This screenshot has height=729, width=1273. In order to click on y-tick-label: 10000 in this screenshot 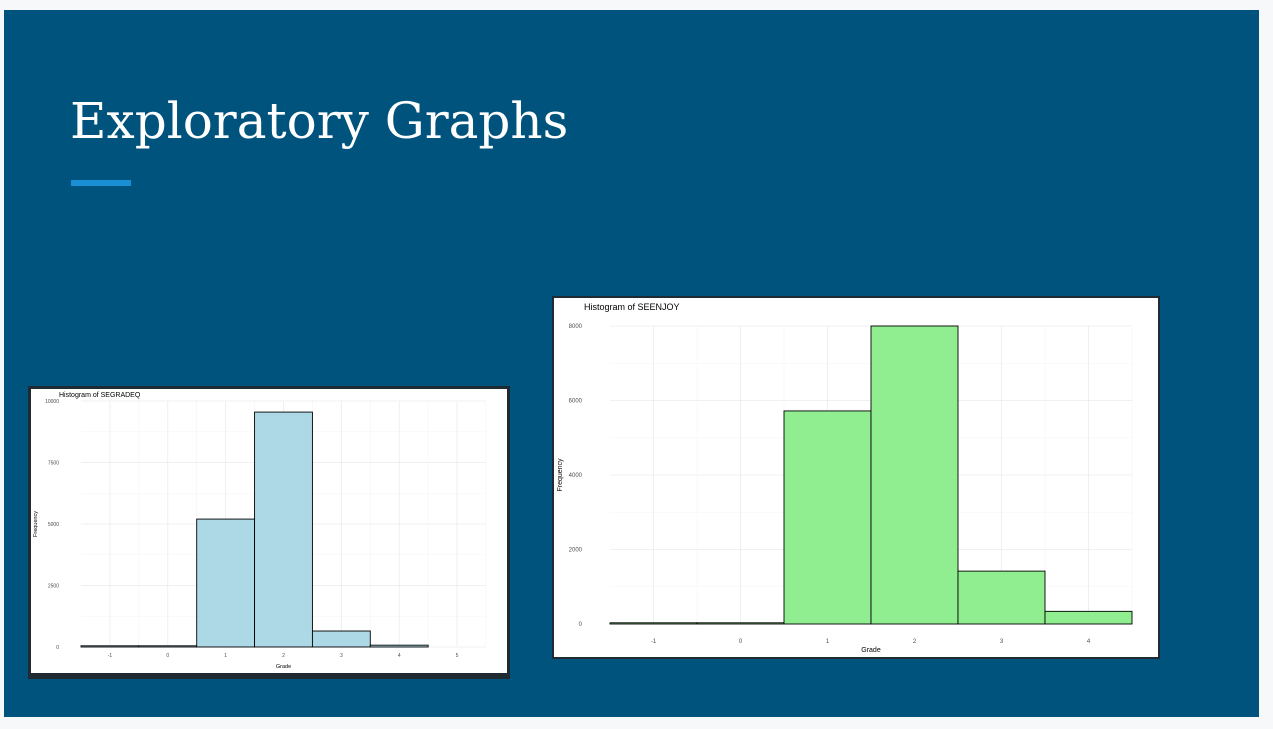, I will do `click(52, 402)`.